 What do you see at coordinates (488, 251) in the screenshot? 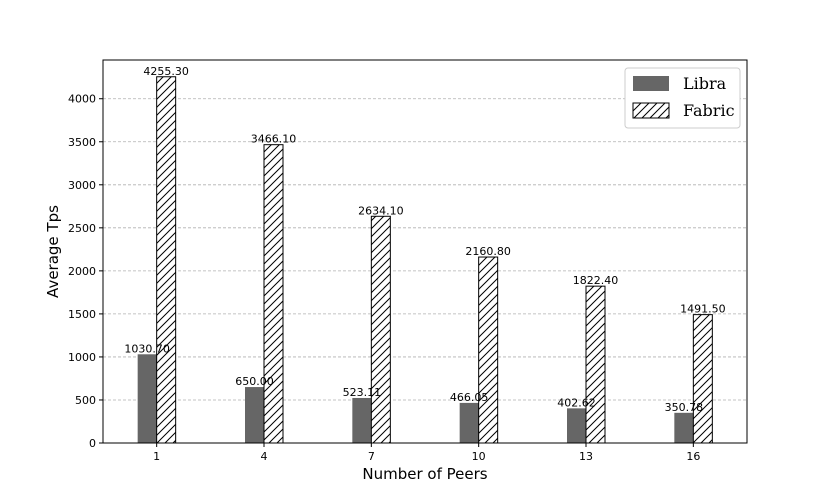
I see `data-label-fabric: 2160.80` at bounding box center [488, 251].